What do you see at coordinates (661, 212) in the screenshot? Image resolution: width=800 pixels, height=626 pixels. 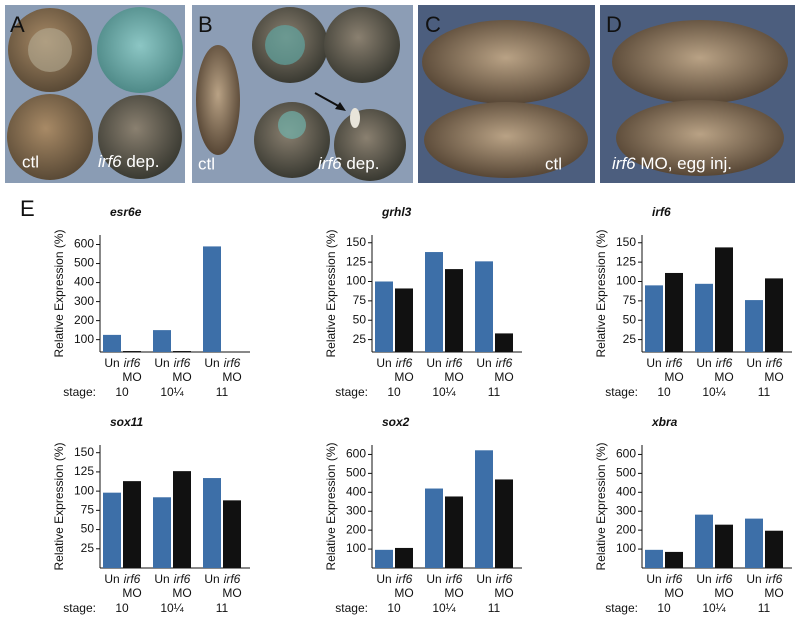 I see `chart-title: irf6` at bounding box center [661, 212].